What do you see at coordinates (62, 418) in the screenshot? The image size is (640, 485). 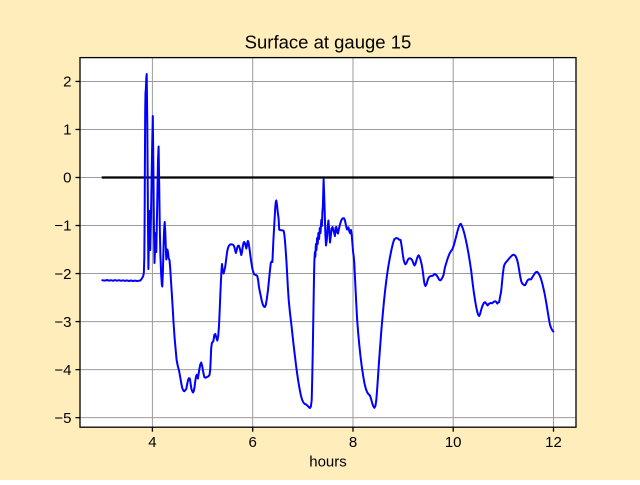 I see `svg-text: −5` at bounding box center [62, 418].